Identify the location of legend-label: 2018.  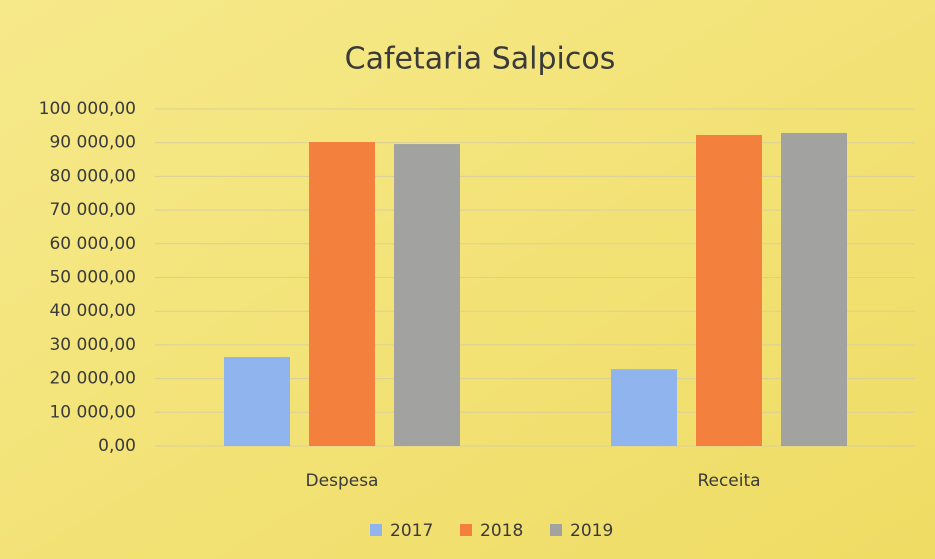
(501, 531).